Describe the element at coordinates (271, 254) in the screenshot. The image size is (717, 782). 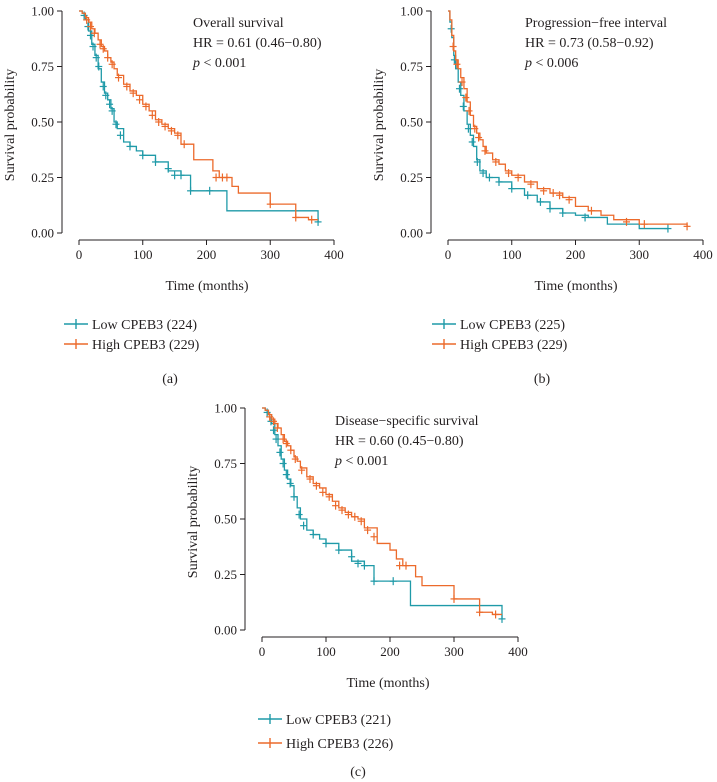
I see `x-tick-label: 300` at that location.